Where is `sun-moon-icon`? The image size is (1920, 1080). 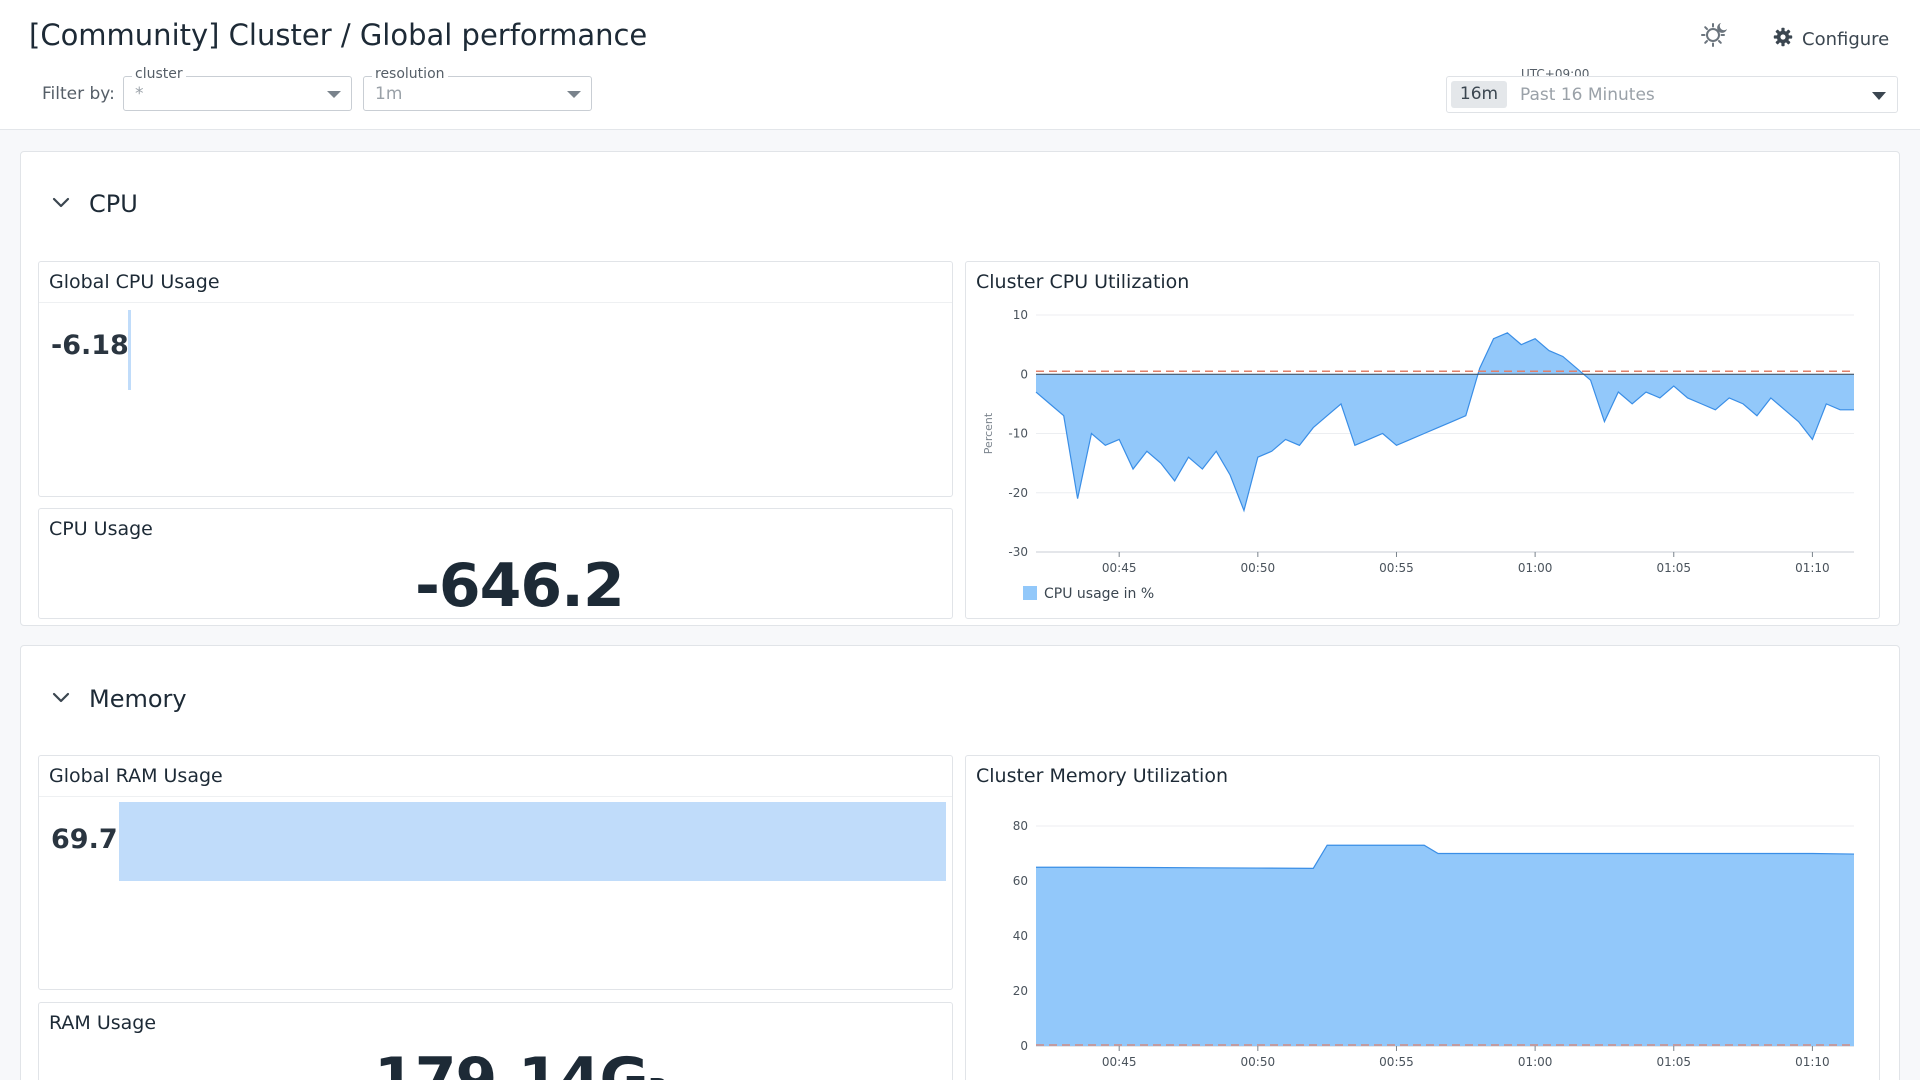
sun-moon-icon is located at coordinates (1715, 35).